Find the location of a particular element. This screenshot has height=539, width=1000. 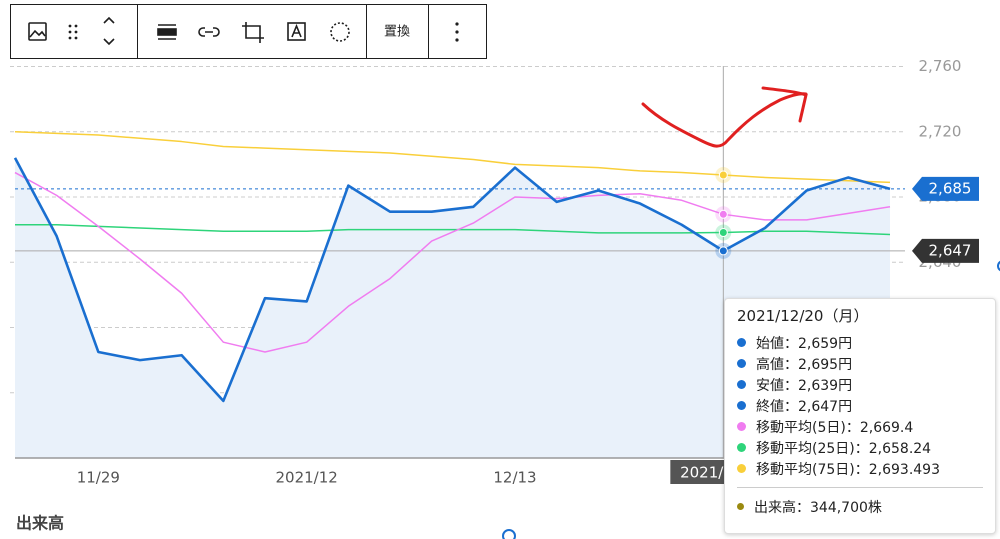

tooltip-title: 2021/12/20（月） is located at coordinates (803, 316).